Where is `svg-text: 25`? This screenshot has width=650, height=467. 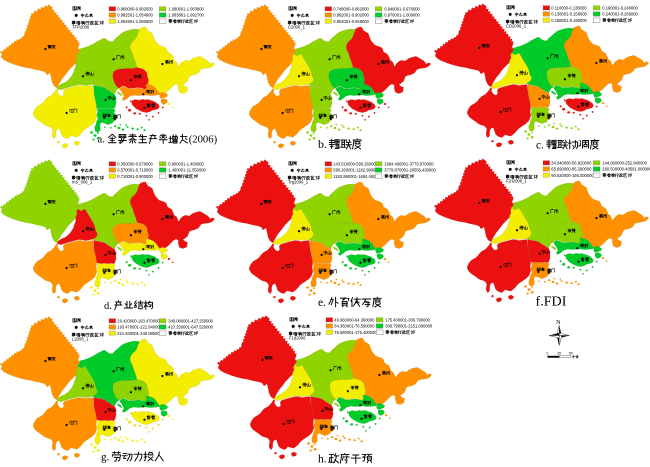
svg-text: 25 is located at coordinates (559, 353).